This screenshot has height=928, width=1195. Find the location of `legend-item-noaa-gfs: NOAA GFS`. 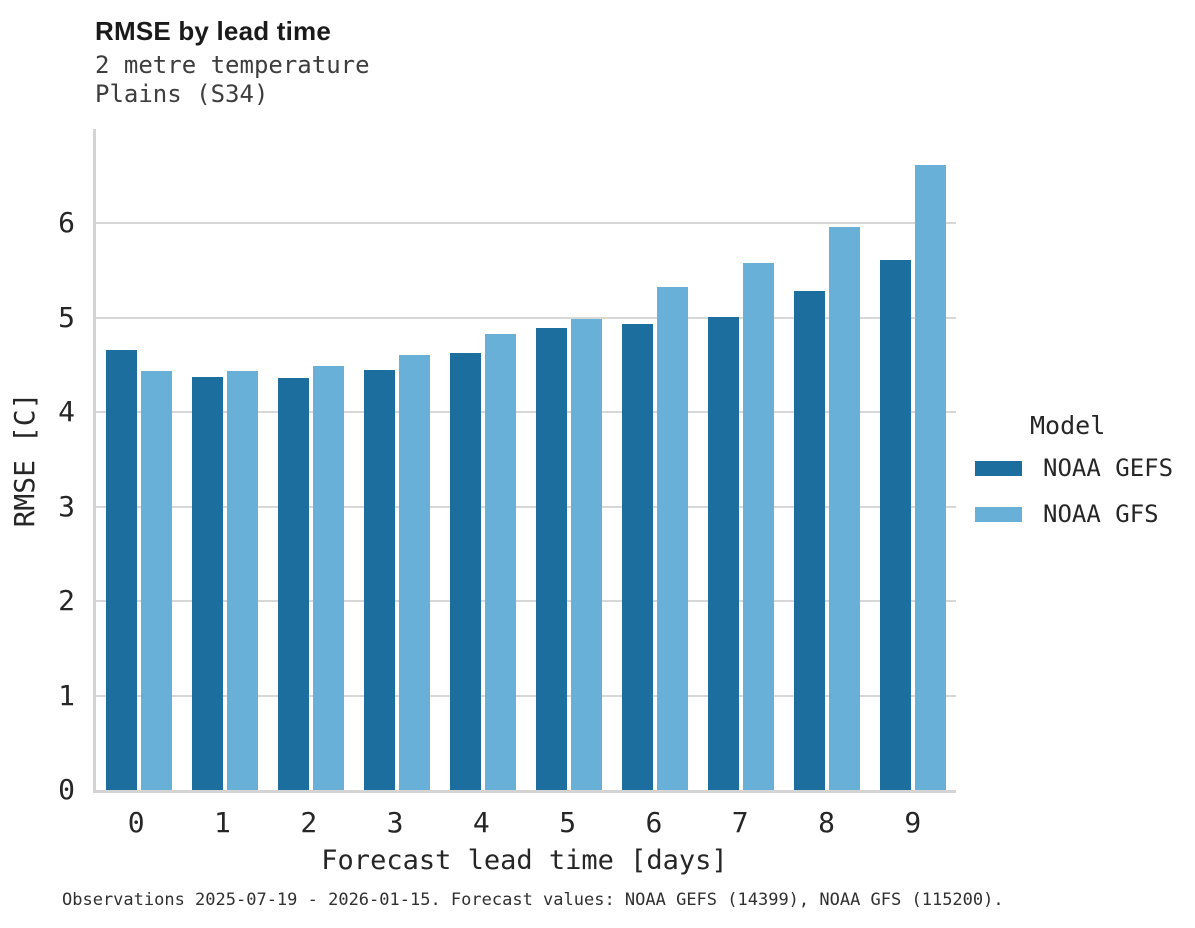

legend-item-noaa-gfs: NOAA GFS is located at coordinates (1085, 514).